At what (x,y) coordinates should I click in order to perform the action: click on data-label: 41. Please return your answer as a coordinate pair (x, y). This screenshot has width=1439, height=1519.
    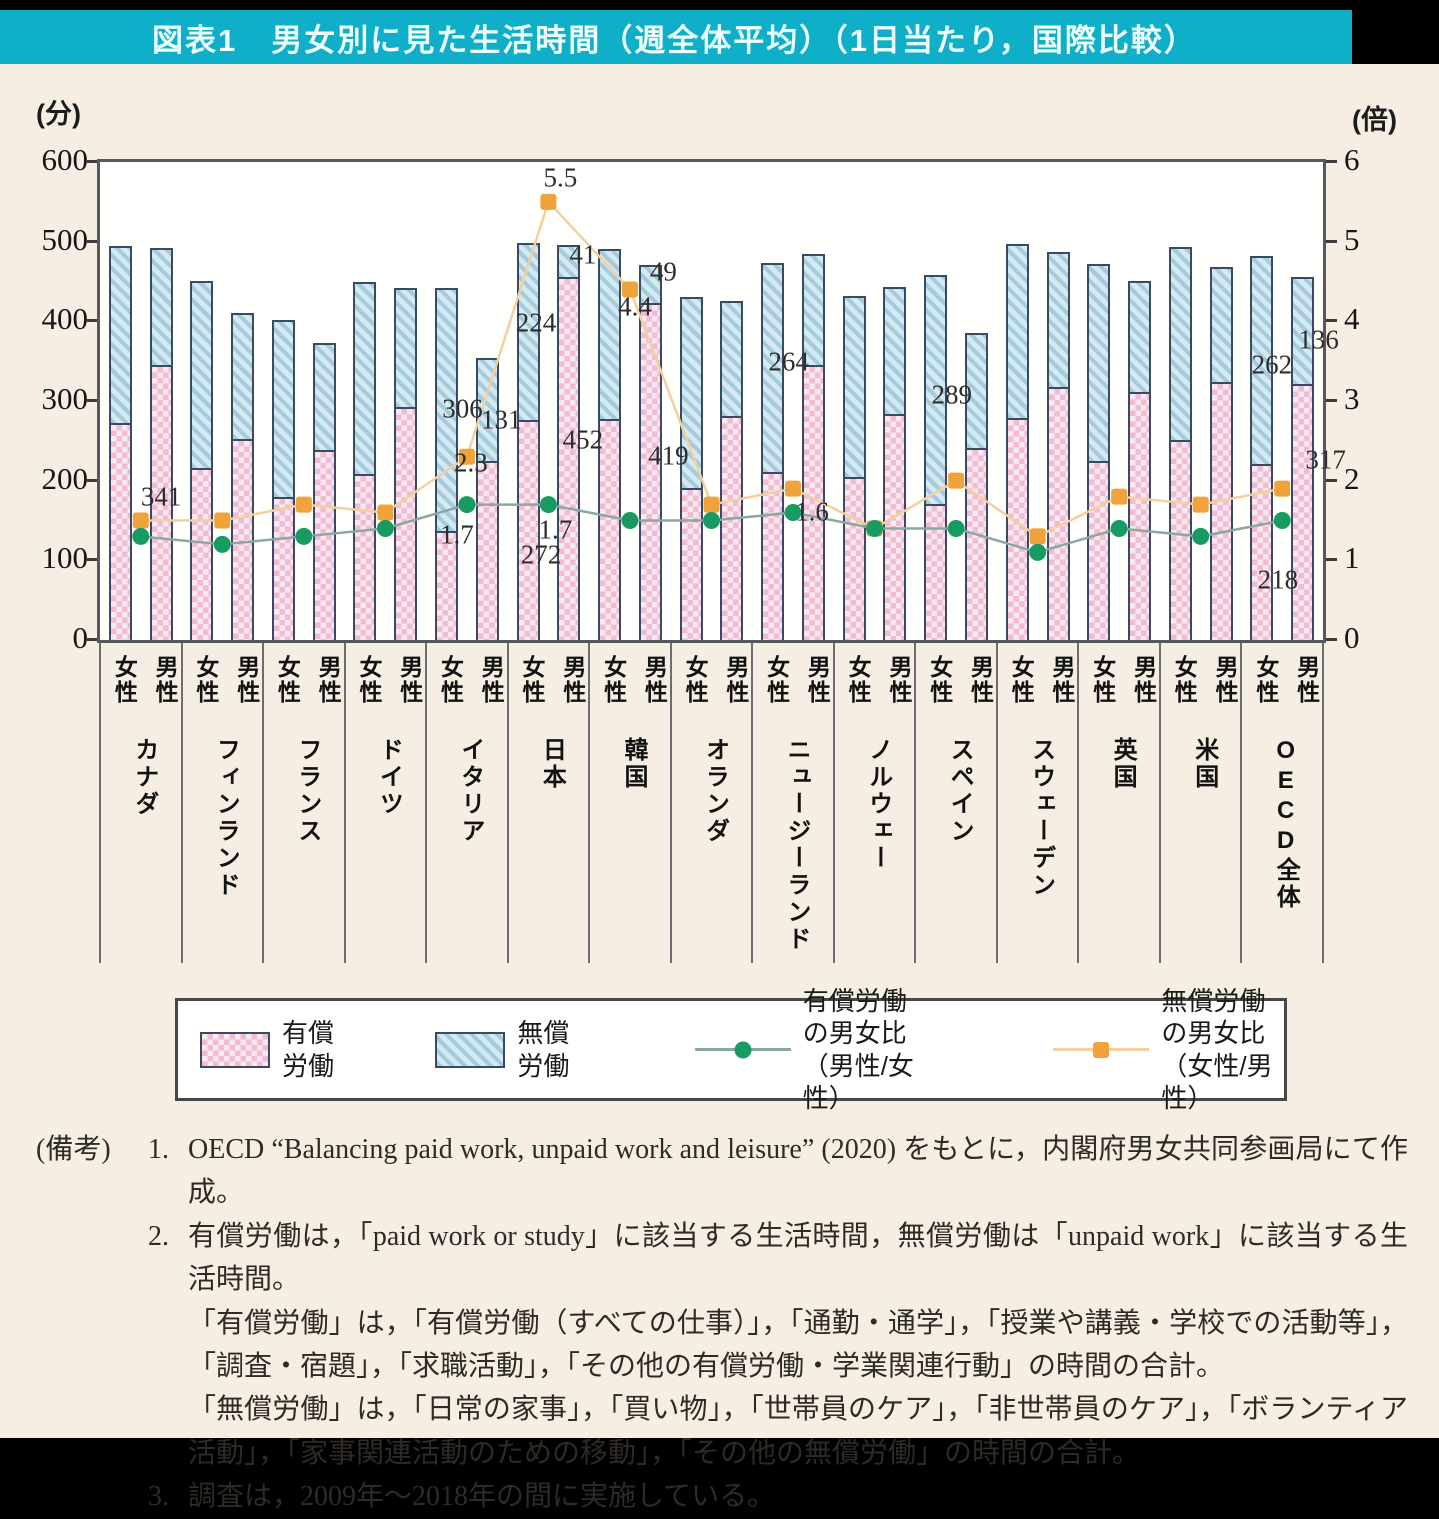
    Looking at the image, I should click on (583, 254).